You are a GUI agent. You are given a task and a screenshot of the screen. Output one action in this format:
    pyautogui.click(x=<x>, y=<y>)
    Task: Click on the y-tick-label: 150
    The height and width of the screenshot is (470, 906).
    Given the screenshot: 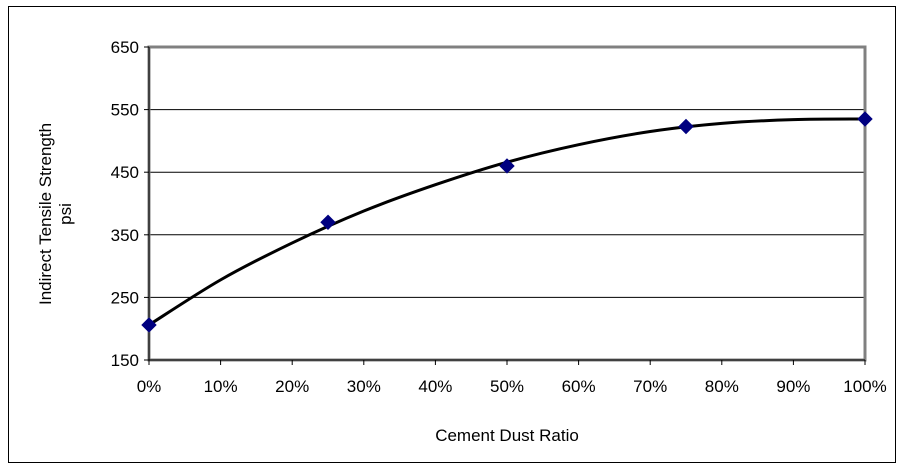 What is the action you would take?
    pyautogui.click(x=125, y=360)
    